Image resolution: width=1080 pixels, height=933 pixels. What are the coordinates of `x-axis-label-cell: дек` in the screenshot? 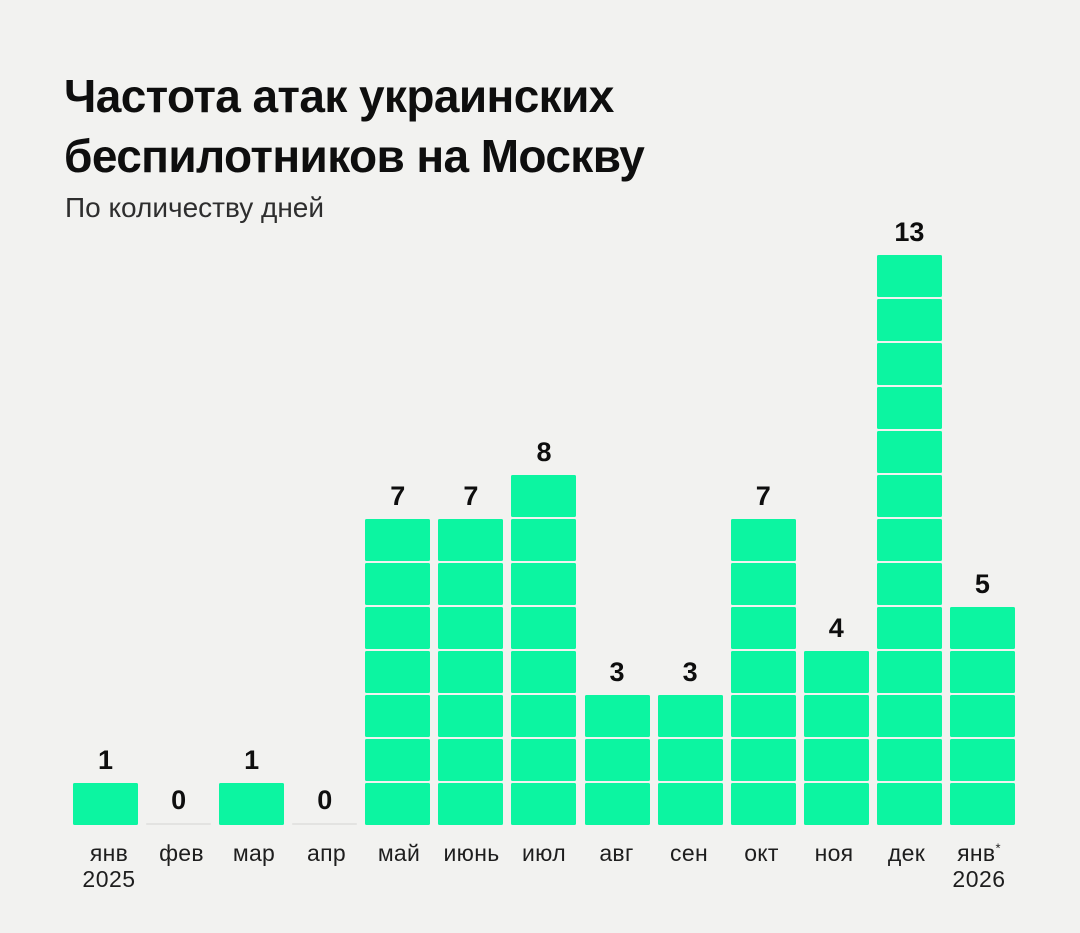 It's located at (907, 866).